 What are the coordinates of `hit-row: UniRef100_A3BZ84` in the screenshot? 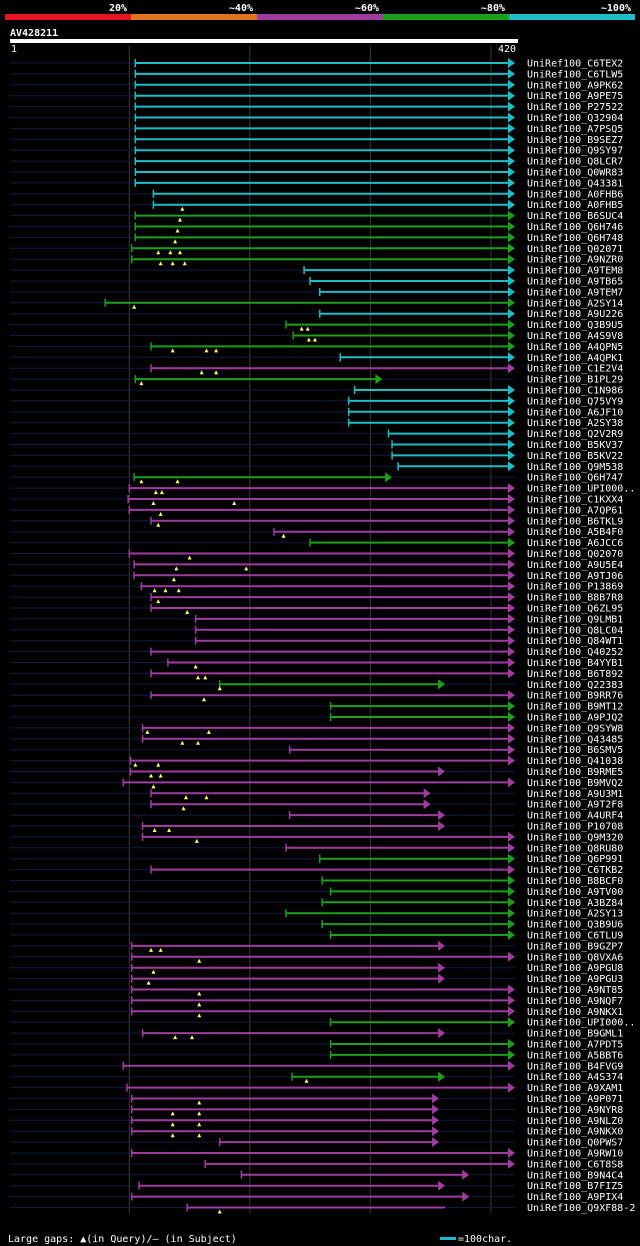 It's located at (316, 903).